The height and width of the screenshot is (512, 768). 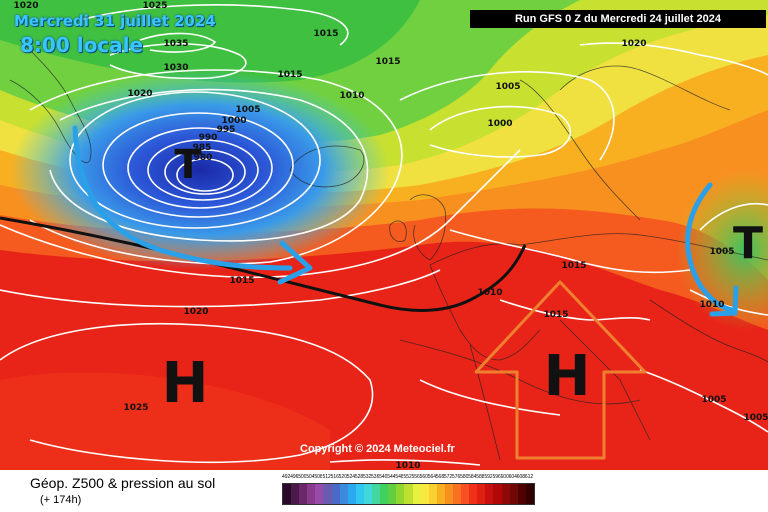 What do you see at coordinates (499, 124) in the screenshot?
I see `isobar-label: 1000` at bounding box center [499, 124].